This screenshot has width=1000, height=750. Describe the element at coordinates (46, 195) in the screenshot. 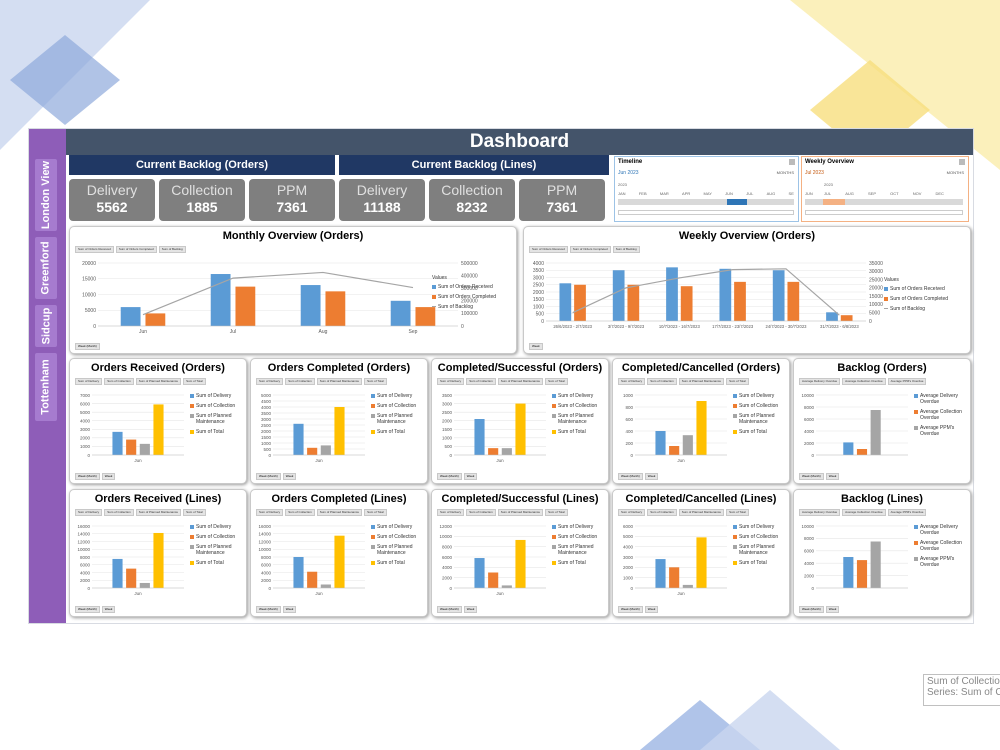

I see `sidebar-item-london-view: London View` at that location.